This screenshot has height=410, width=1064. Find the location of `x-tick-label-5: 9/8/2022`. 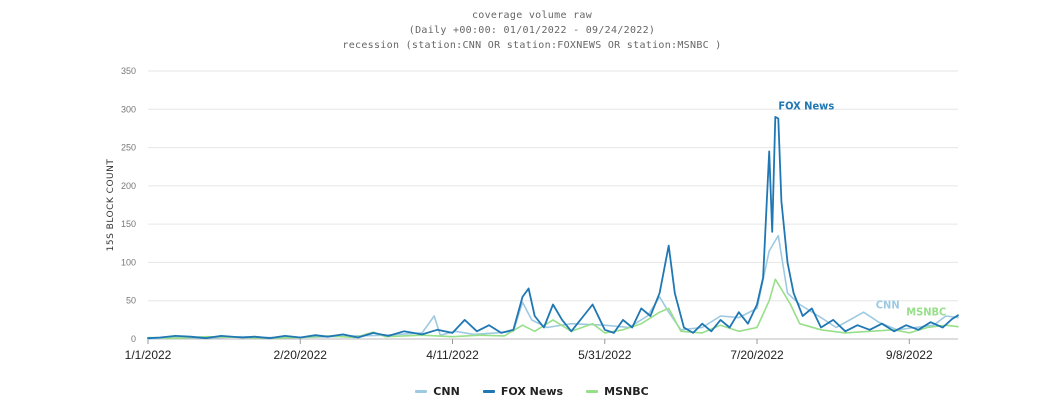

x-tick-label-5: 9/8/2022 is located at coordinates (909, 355).